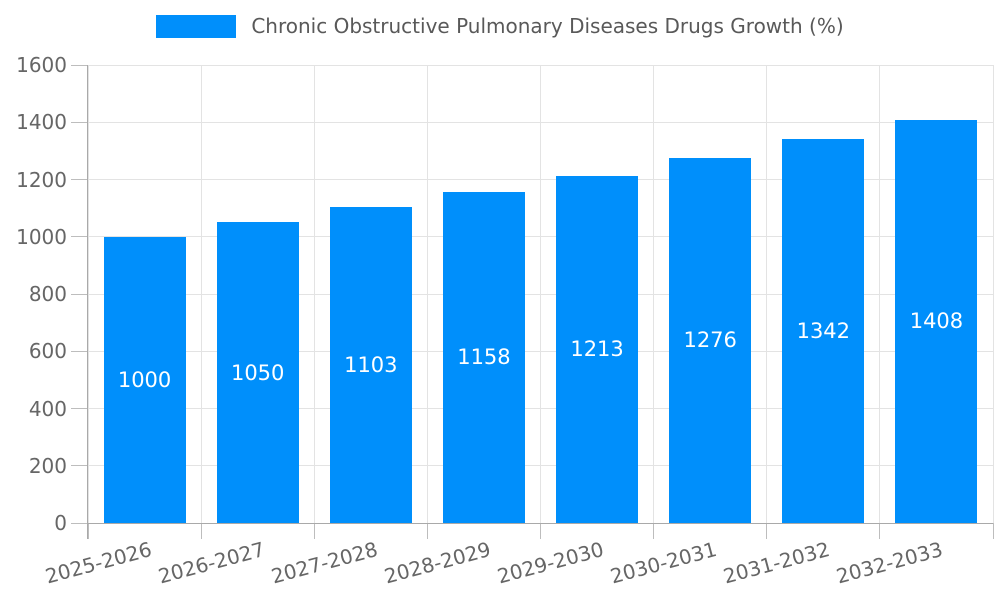 The width and height of the screenshot is (1000, 600). I want to click on legend-swatch-icon, so click(196, 26).